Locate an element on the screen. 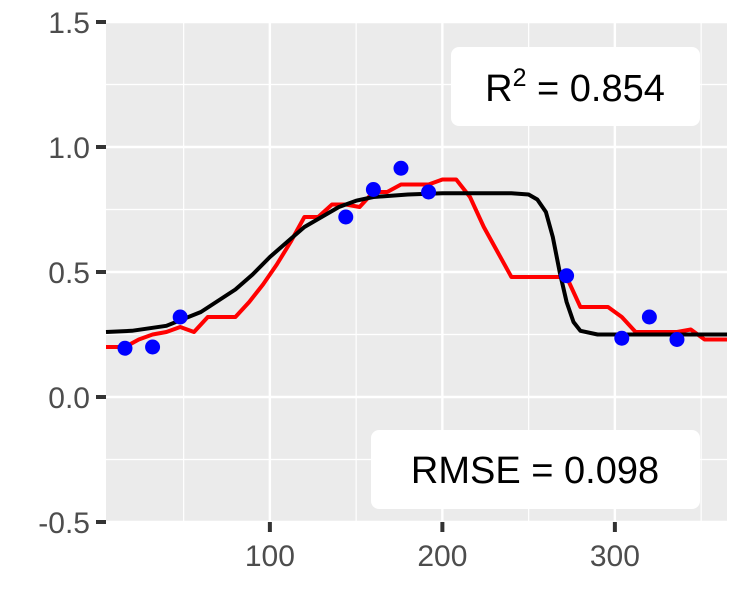  y-tick-label: 0.0 is located at coordinates (69, 398).